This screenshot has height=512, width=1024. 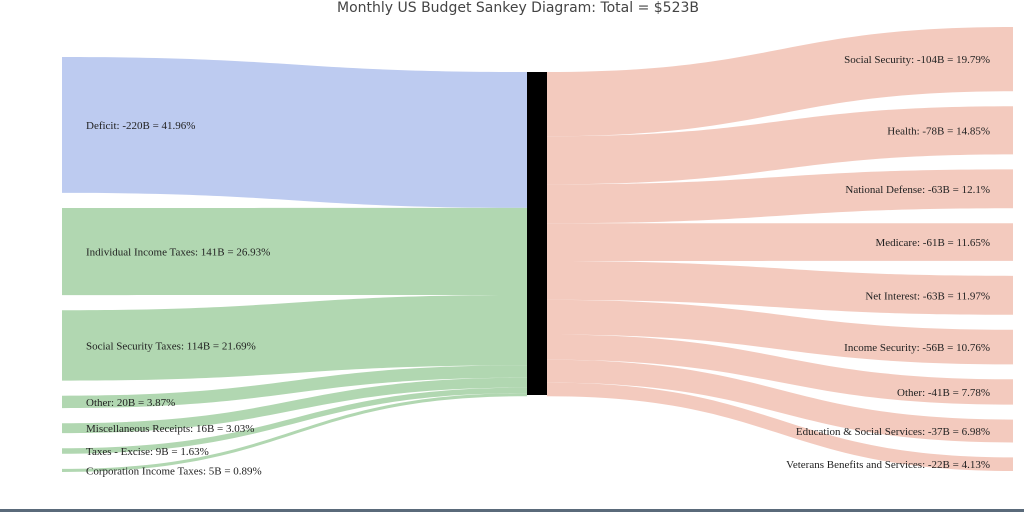 What do you see at coordinates (917, 190) in the screenshot?
I see `target-label-2: National Defense: -63B = 12.1%` at bounding box center [917, 190].